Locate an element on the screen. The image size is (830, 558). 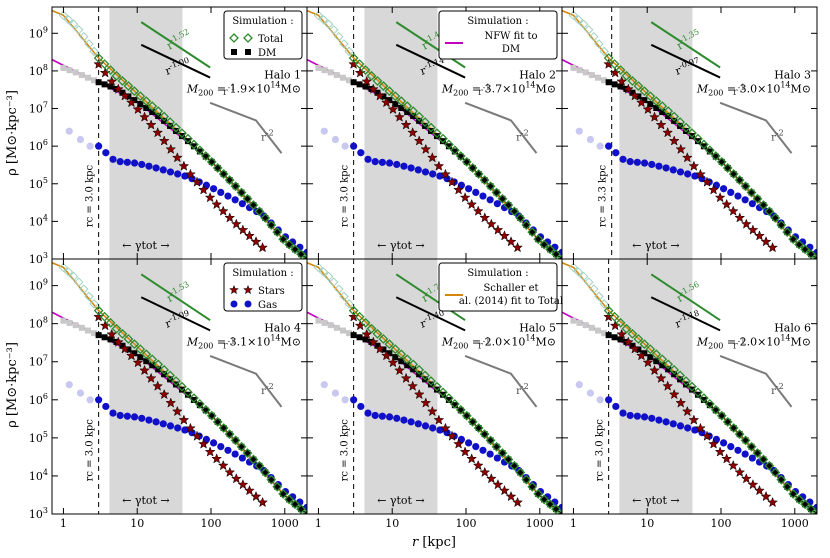
panel1-star-point is located at coordinates (164, 140).